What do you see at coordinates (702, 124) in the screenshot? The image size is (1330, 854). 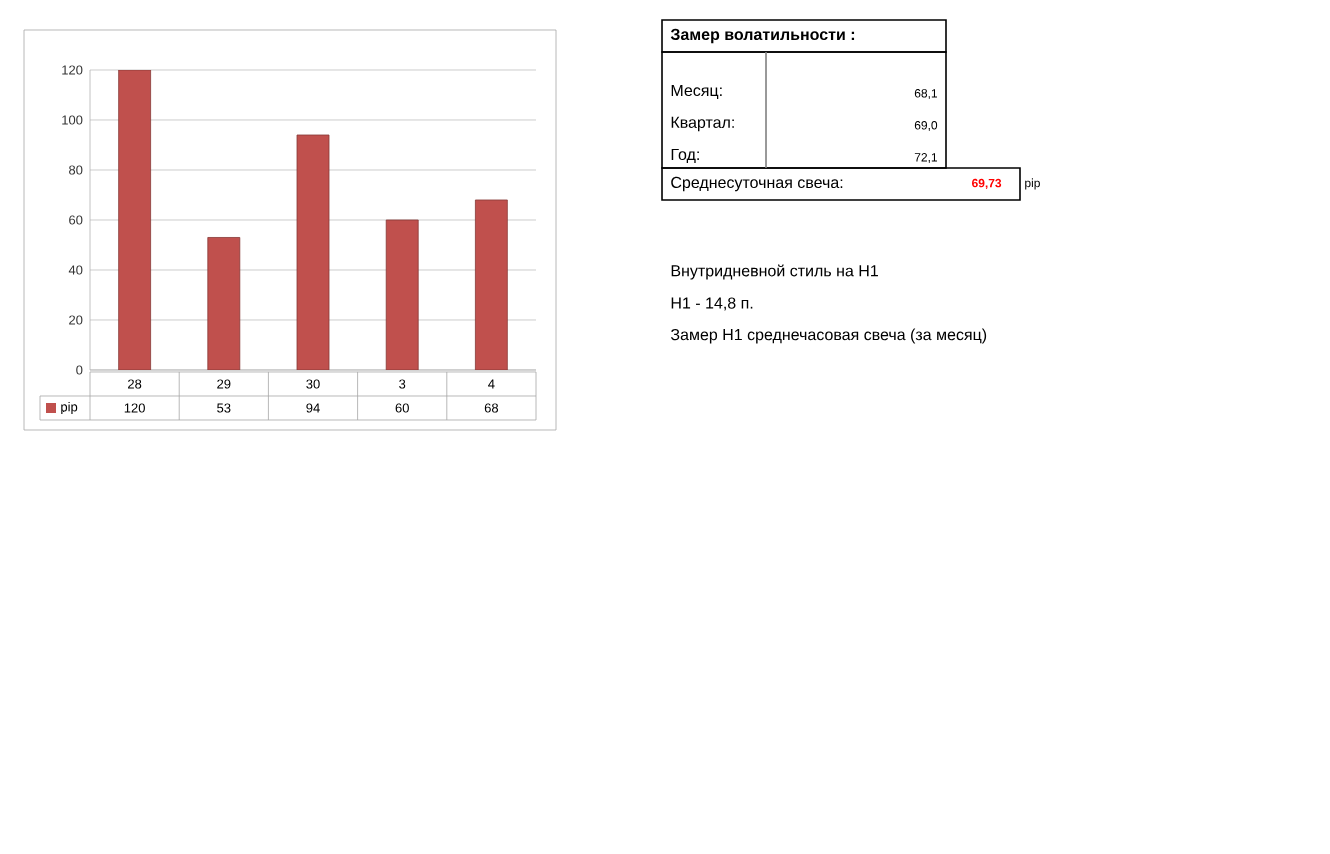 I see `text: Квартал:` at bounding box center [702, 124].